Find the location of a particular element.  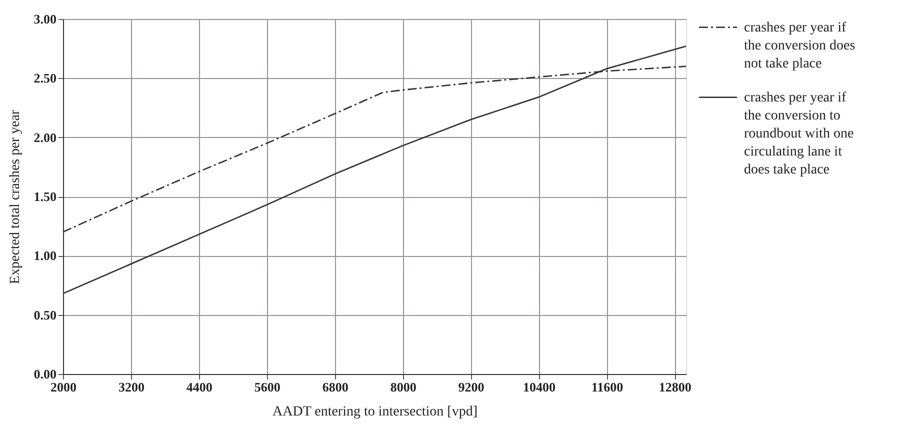

x-tick-label: 10400 is located at coordinates (539, 387).